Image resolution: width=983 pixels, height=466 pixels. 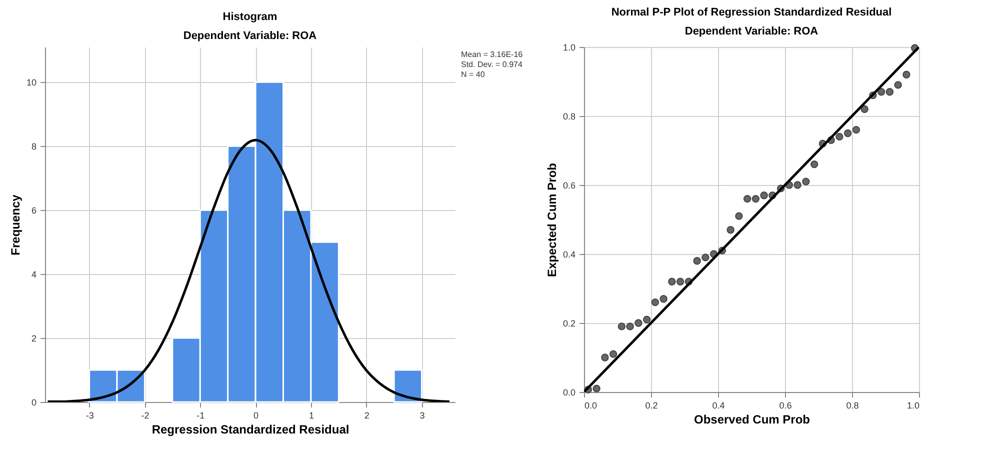 I want to click on text: Mean = 3.16E-16, so click(x=492, y=54).